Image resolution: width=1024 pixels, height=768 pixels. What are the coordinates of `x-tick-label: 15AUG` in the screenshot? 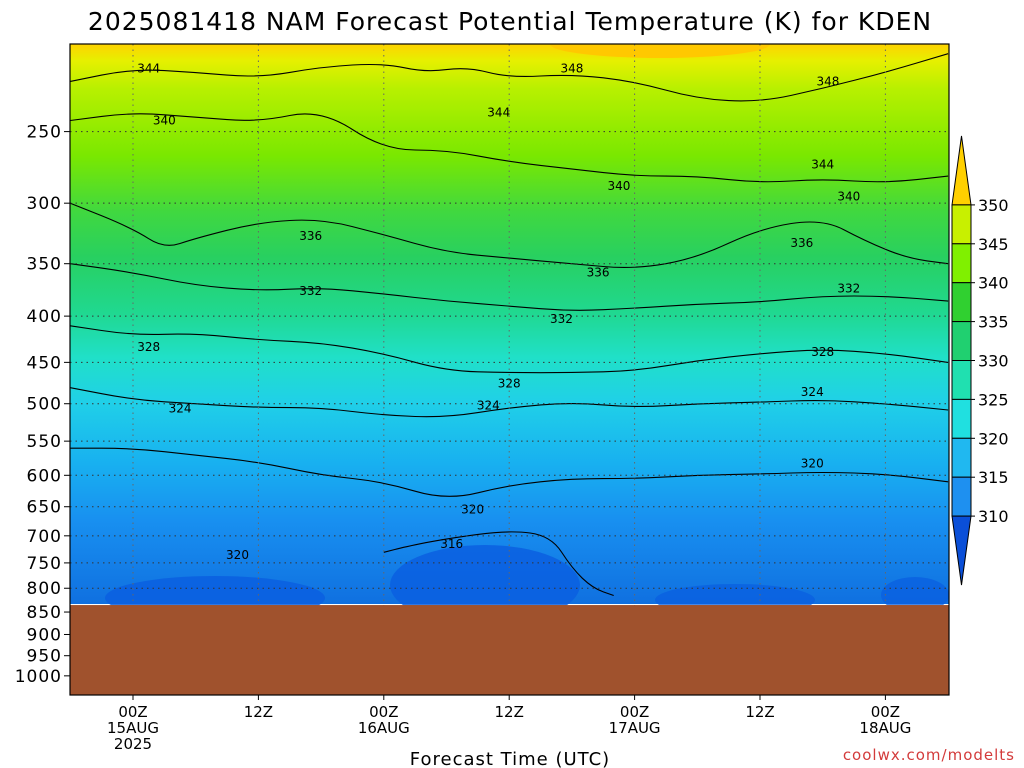 It's located at (133, 728).